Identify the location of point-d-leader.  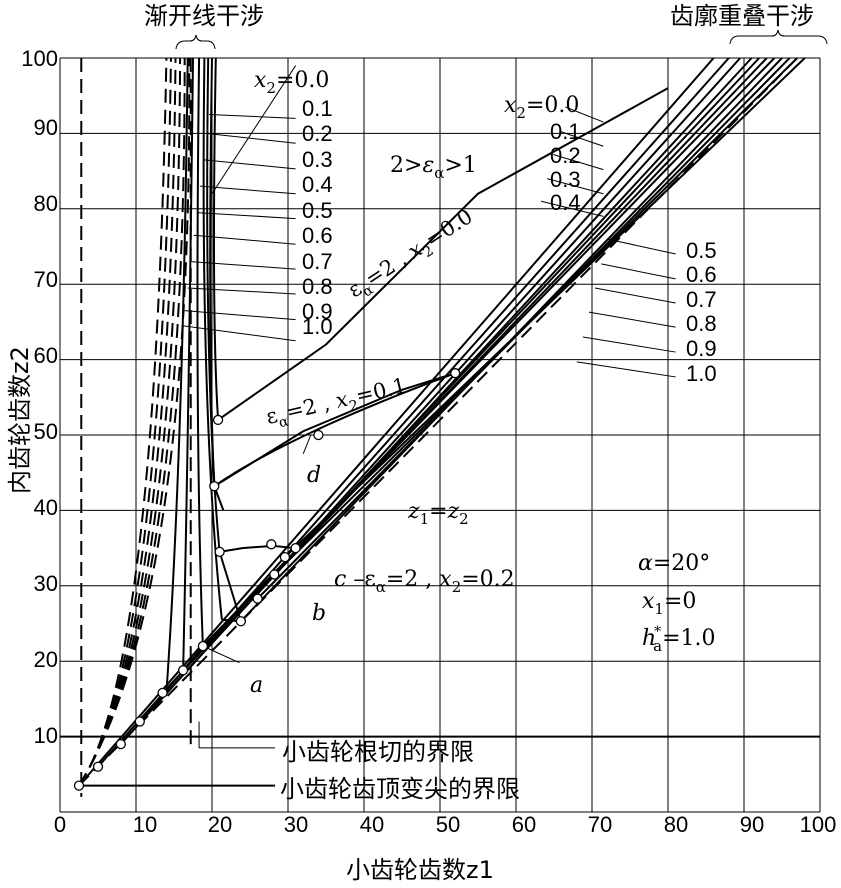
(307, 444).